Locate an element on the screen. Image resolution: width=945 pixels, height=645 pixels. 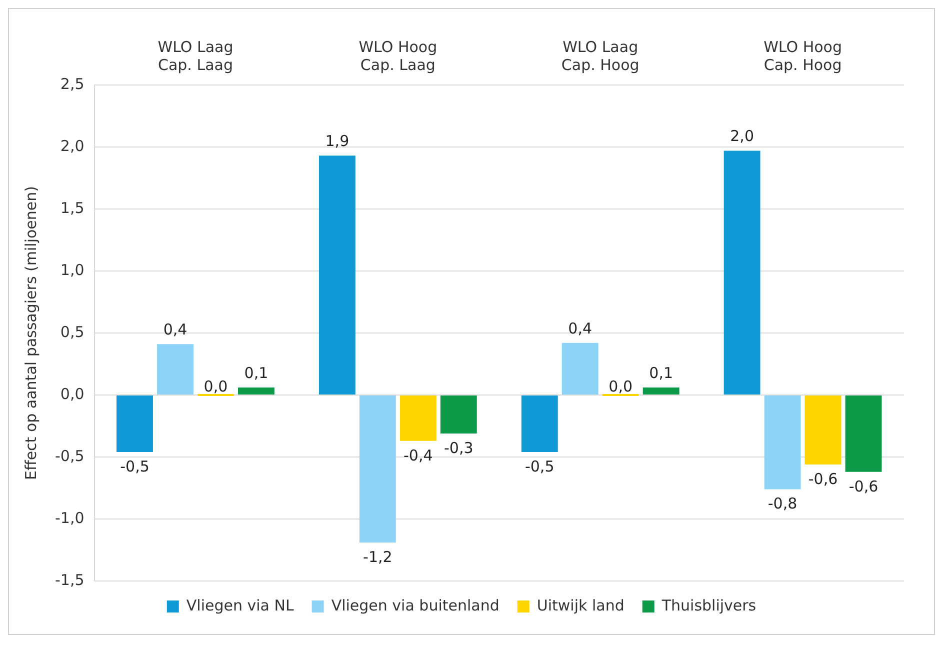
legend-label: Vliegen via buitenland is located at coordinates (415, 605).